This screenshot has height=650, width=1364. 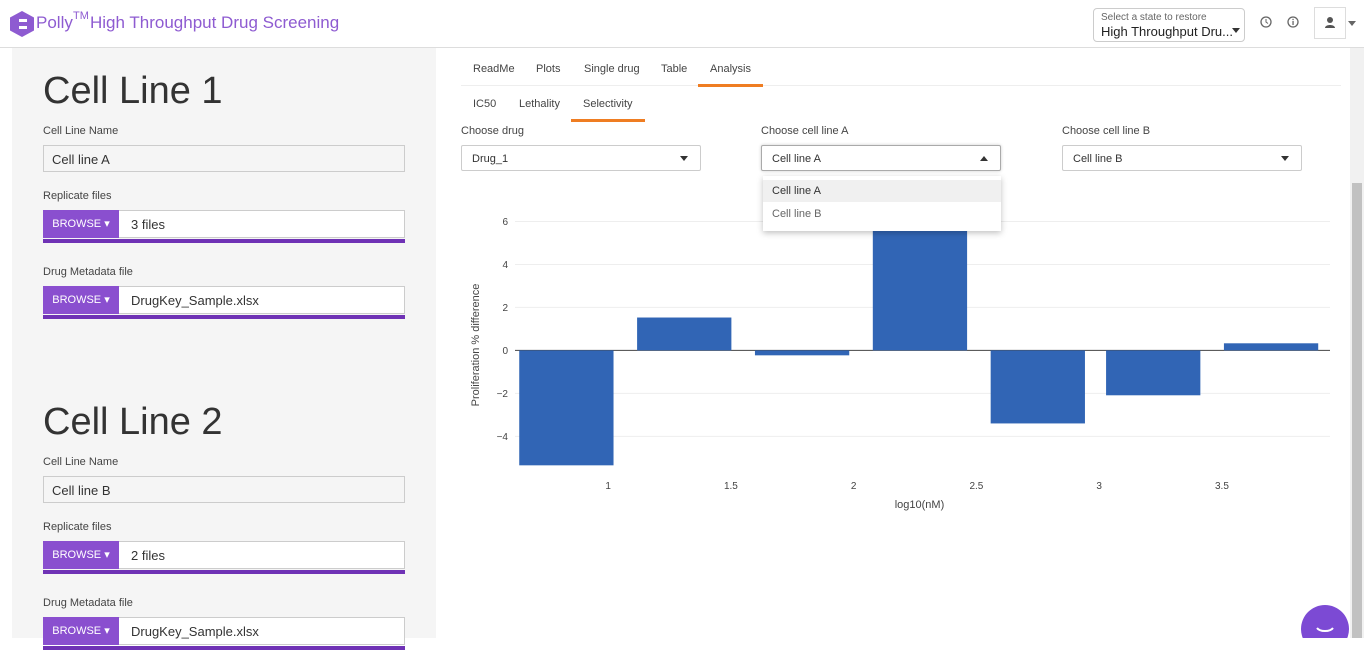 I want to click on scrollbar, so click(x=1357, y=343).